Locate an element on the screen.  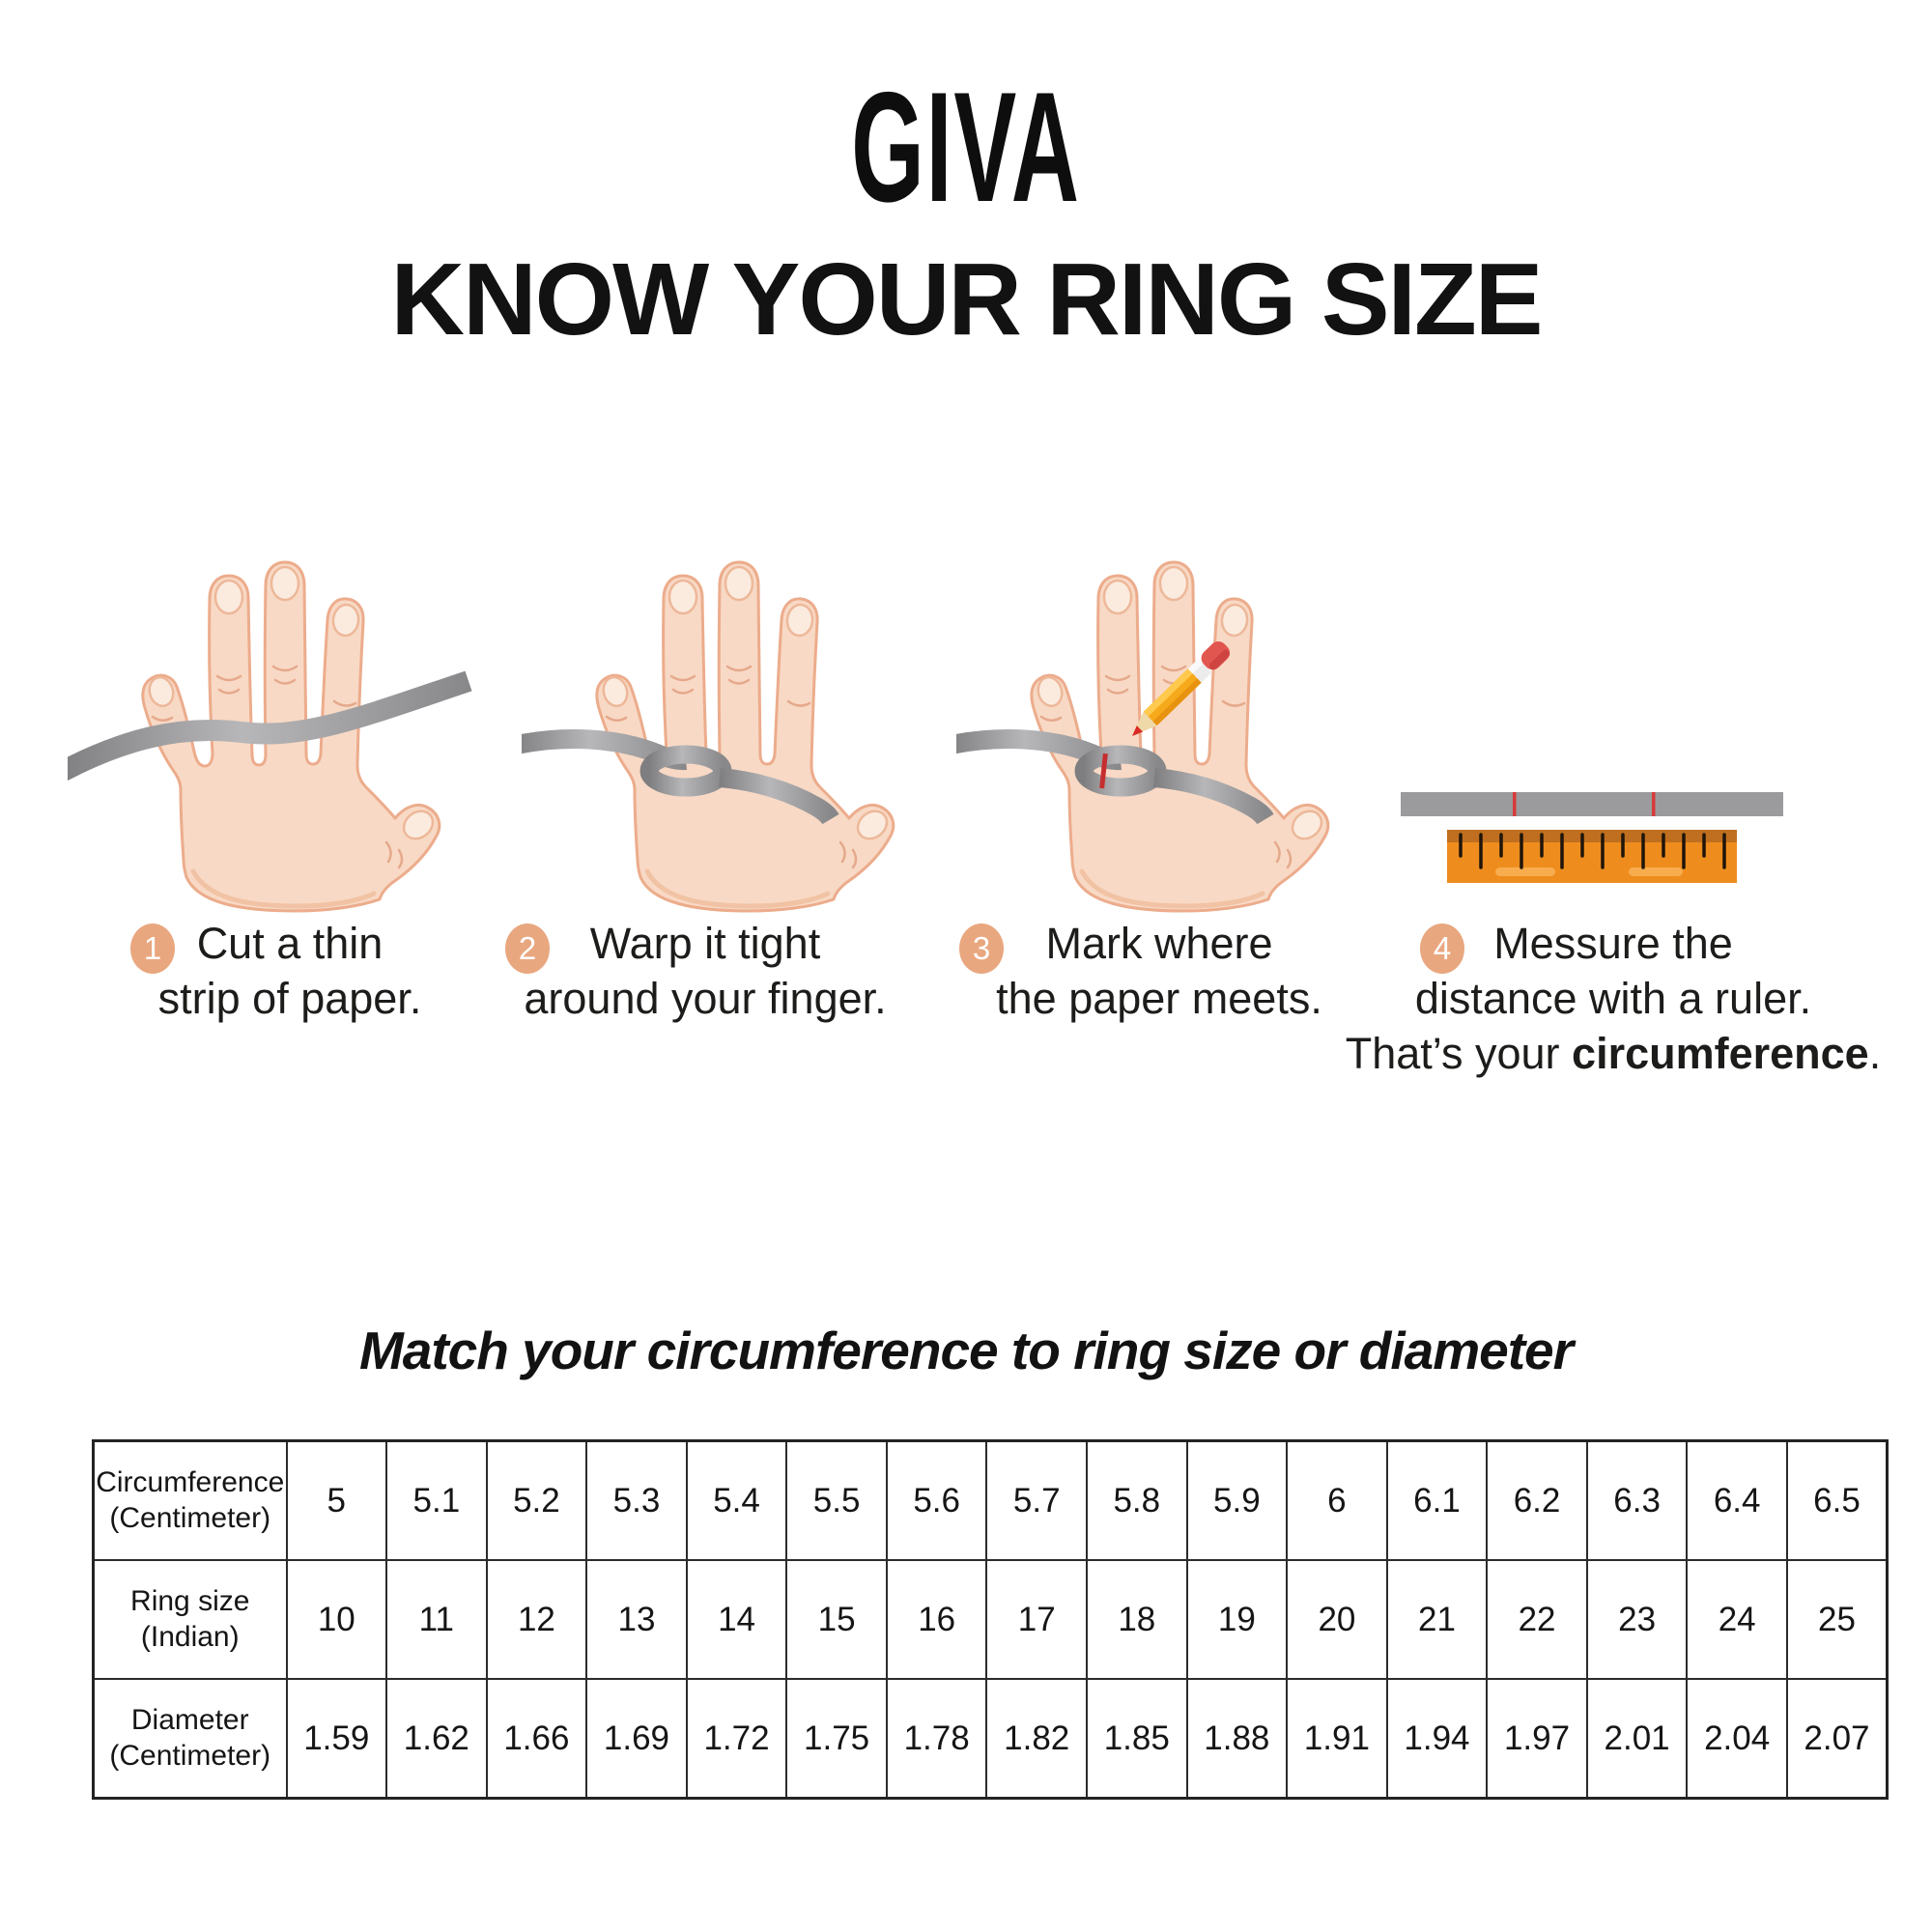
table-cell: 21 is located at coordinates (1437, 1619).